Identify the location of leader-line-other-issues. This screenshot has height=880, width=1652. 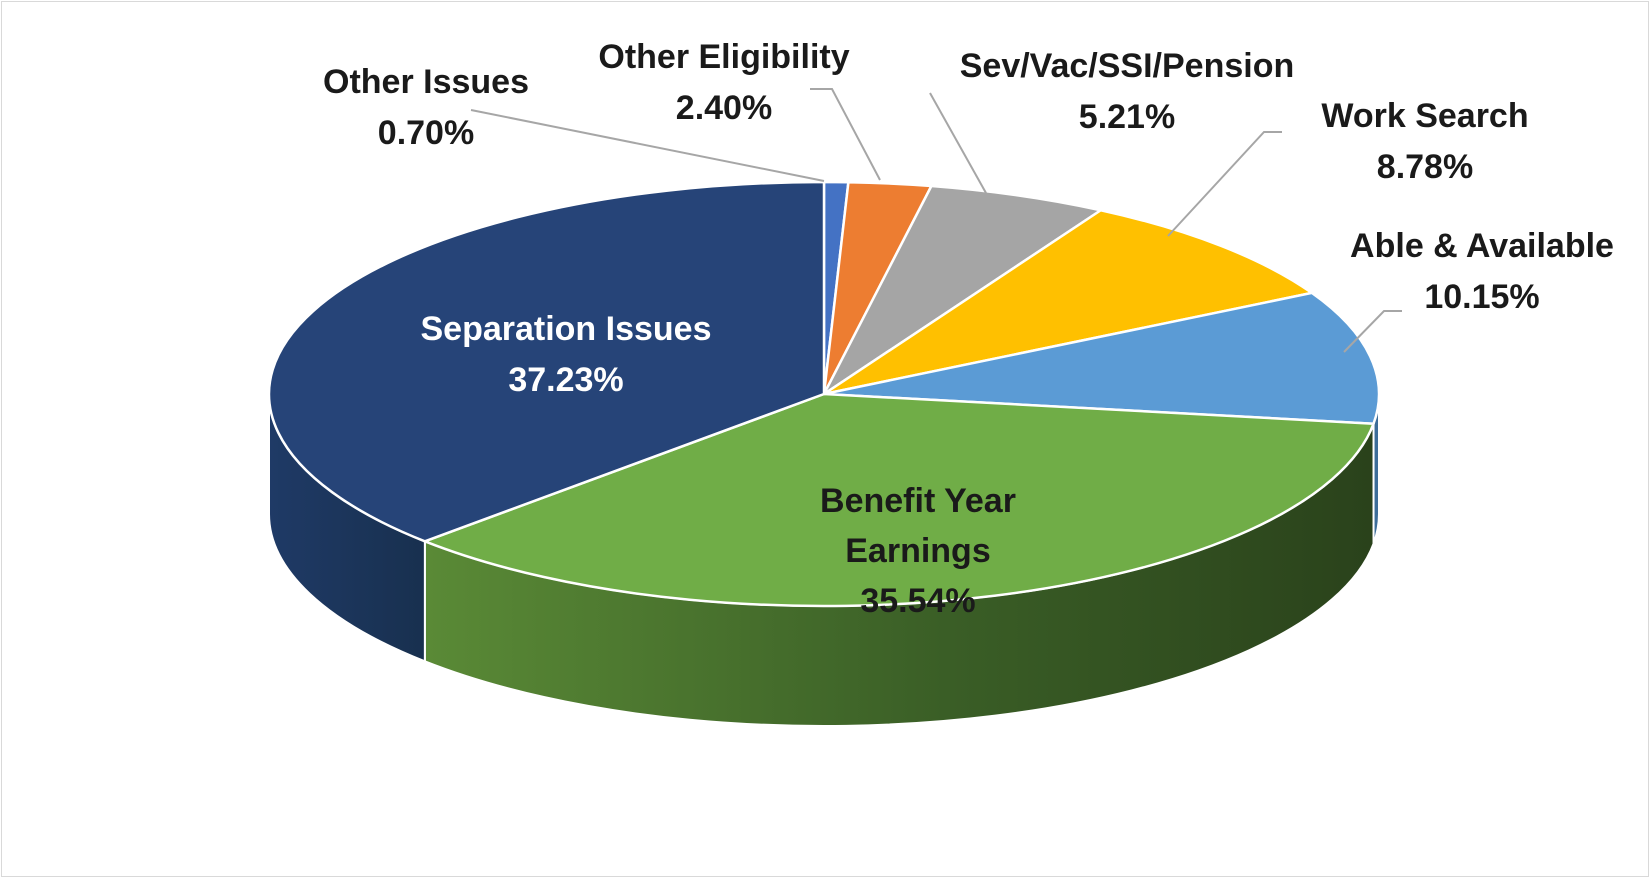
(647, 145).